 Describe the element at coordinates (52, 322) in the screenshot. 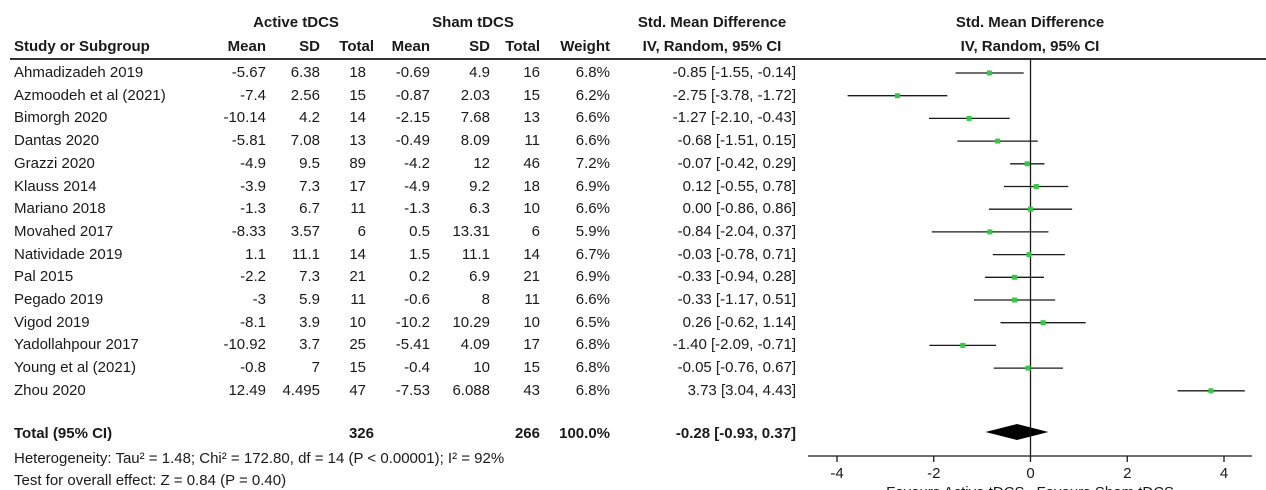

I see `study-name: Vigod 2019` at that location.